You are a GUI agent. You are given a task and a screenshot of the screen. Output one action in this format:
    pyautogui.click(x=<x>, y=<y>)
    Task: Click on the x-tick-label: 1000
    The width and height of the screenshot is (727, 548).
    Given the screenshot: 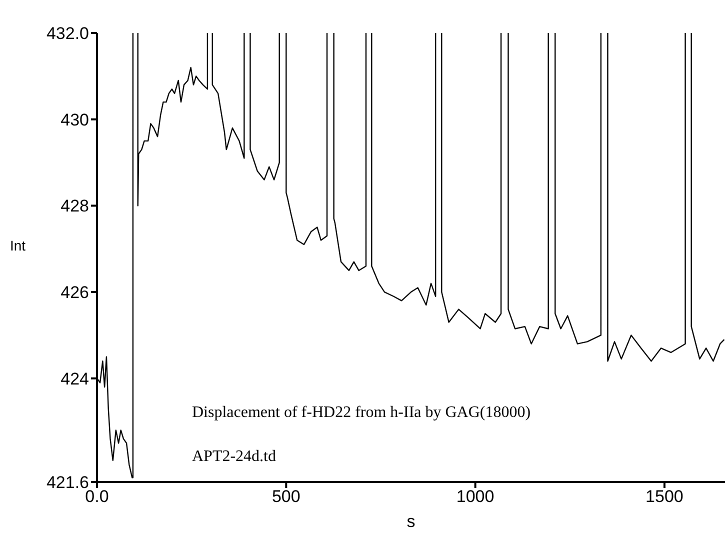 What is the action you would take?
    pyautogui.click(x=475, y=496)
    